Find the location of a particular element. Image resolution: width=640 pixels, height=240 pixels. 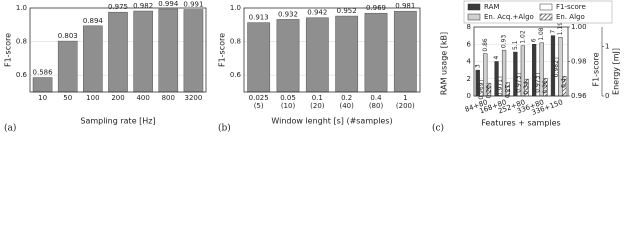

panel-label: (c) is located at coordinates (438, 128).